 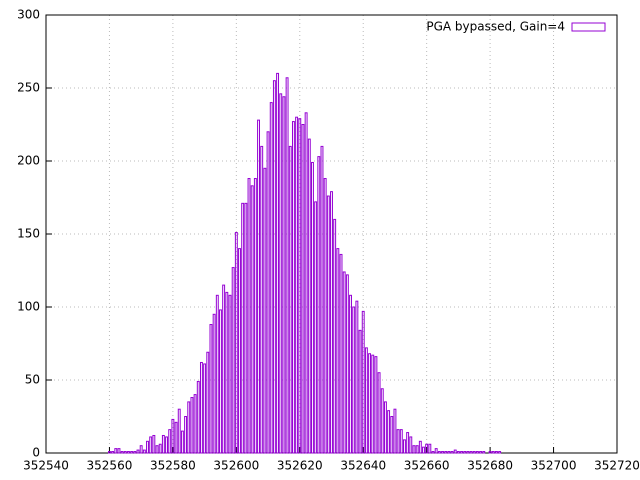 I want to click on x-tick-label: 352620, so click(x=300, y=466).